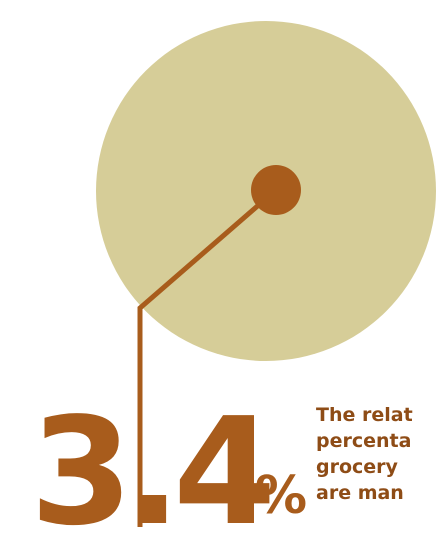 This screenshot has width=441, height=558. Describe the element at coordinates (360, 493) in the screenshot. I see `caption-line-4: are man` at that location.